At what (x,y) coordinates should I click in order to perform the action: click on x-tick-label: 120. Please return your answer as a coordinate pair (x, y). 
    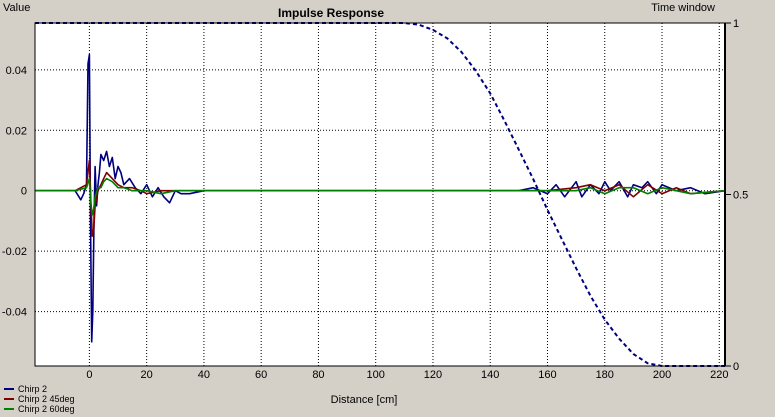
    Looking at the image, I should click on (433, 375).